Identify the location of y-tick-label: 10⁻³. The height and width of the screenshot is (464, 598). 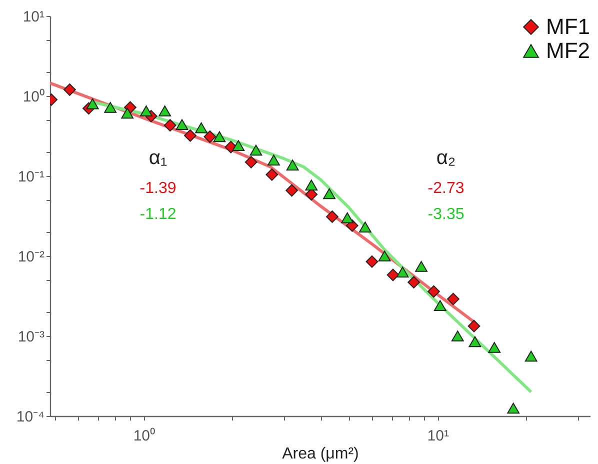
(31, 337).